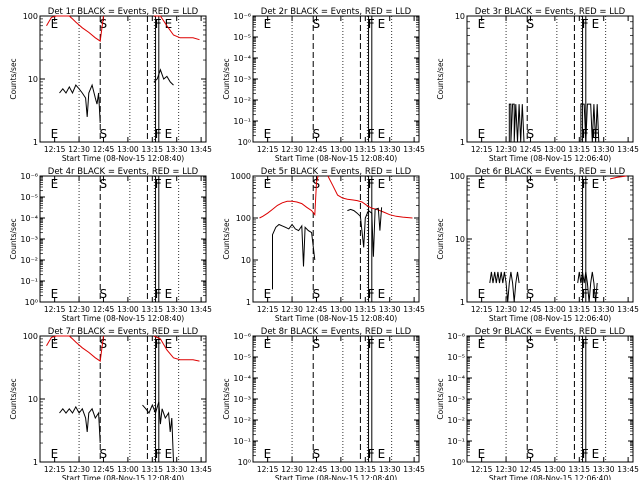 The height and width of the screenshot is (480, 640). What do you see at coordinates (241, 176) in the screenshot?
I see `y-tick-label: 1000` at bounding box center [241, 176].